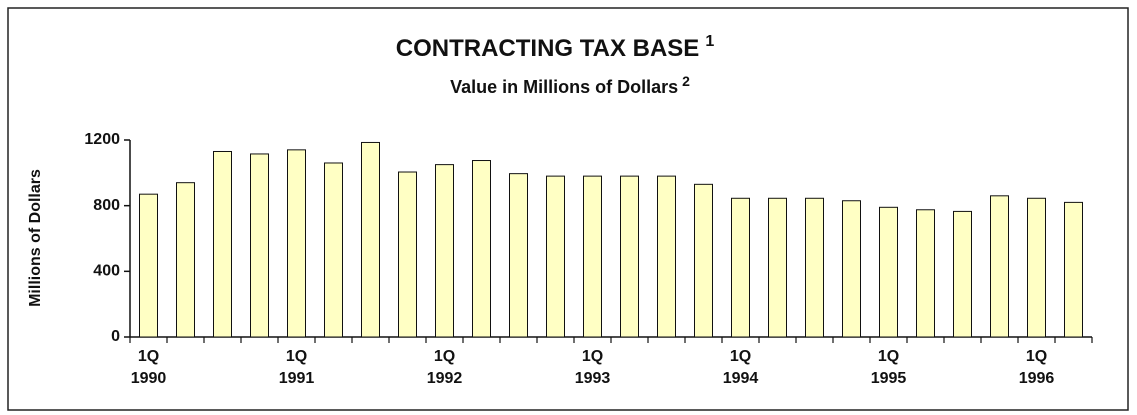 This screenshot has width=1137, height=415. Describe the element at coordinates (686, 81) in the screenshot. I see `subtitle-note: 2` at that location.